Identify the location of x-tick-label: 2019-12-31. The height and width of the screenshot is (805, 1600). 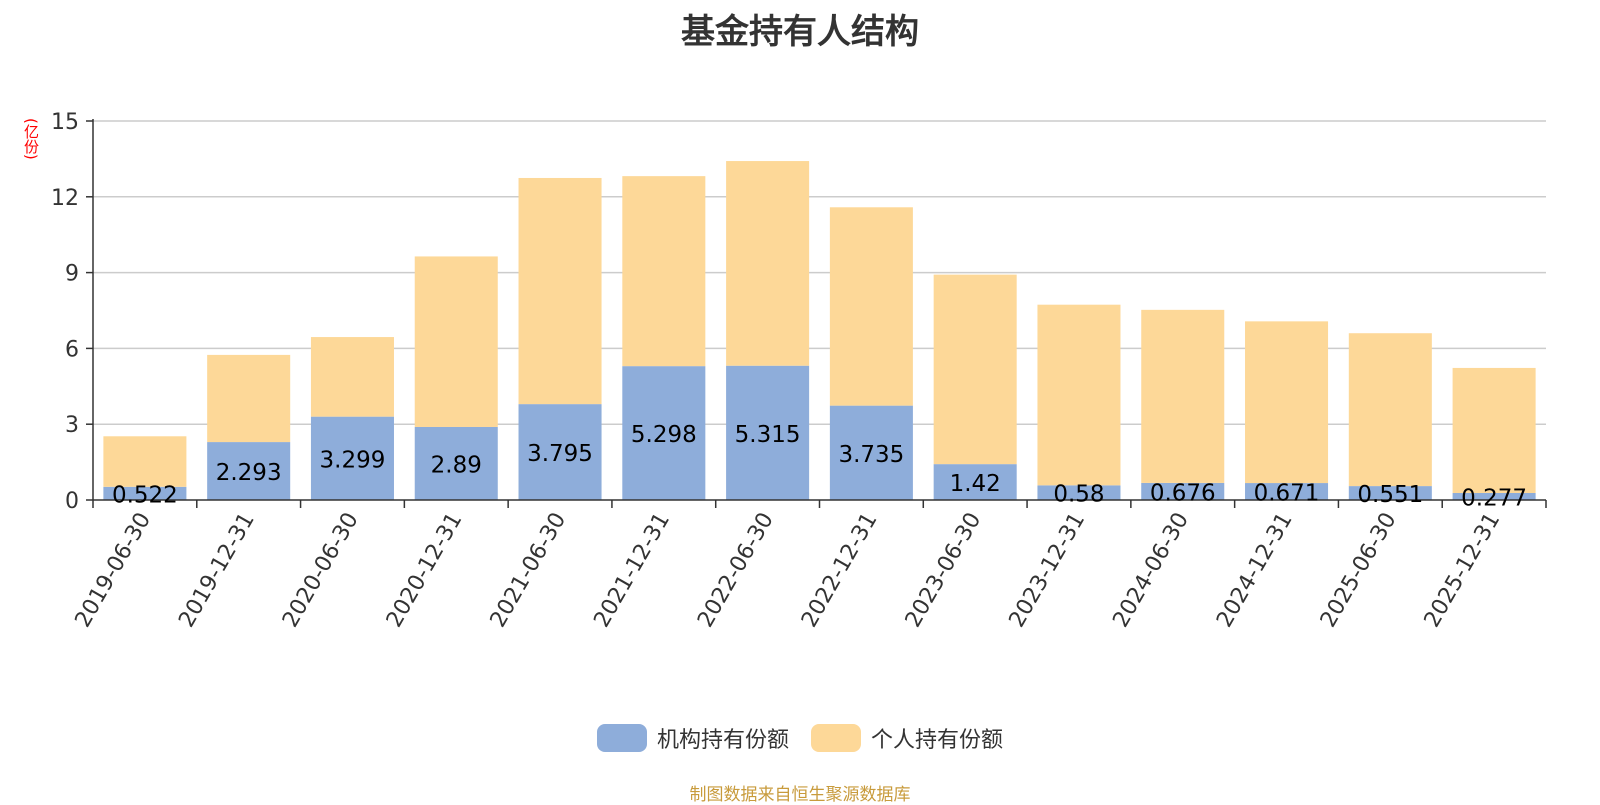
(217, 570).